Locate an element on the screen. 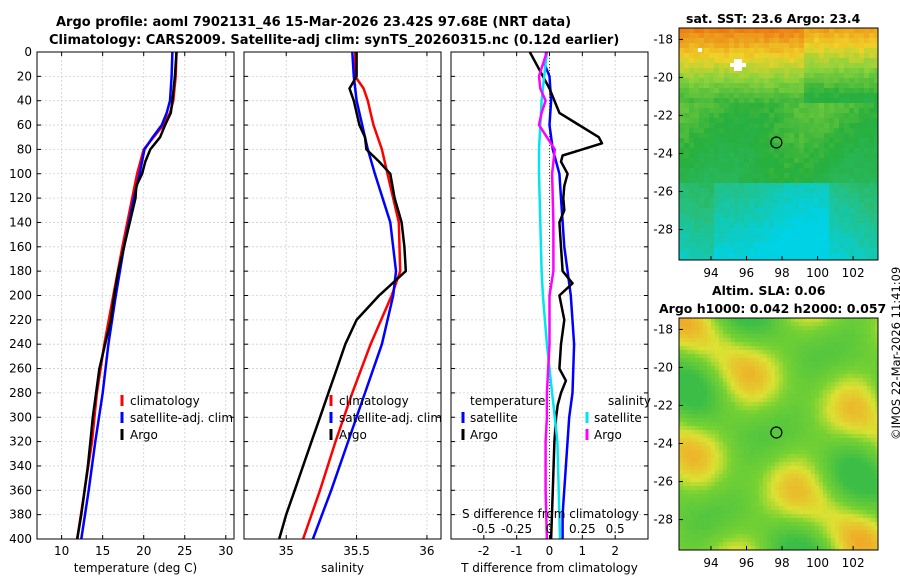 Image resolution: width=900 pixels, height=580 pixels. map-x-tick-label: 96 is located at coordinates (746, 273).